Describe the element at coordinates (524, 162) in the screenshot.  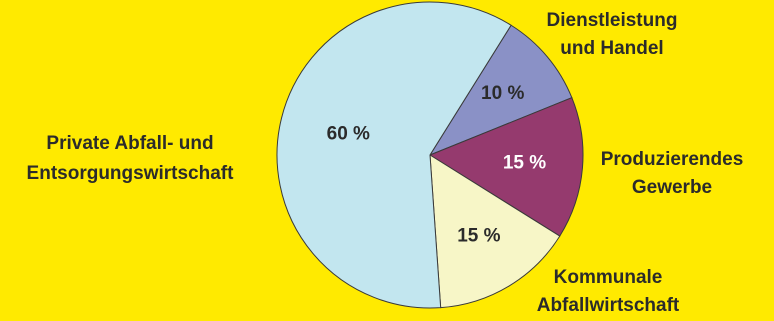
I see `slice-value-label-1: 15 %` at that location.